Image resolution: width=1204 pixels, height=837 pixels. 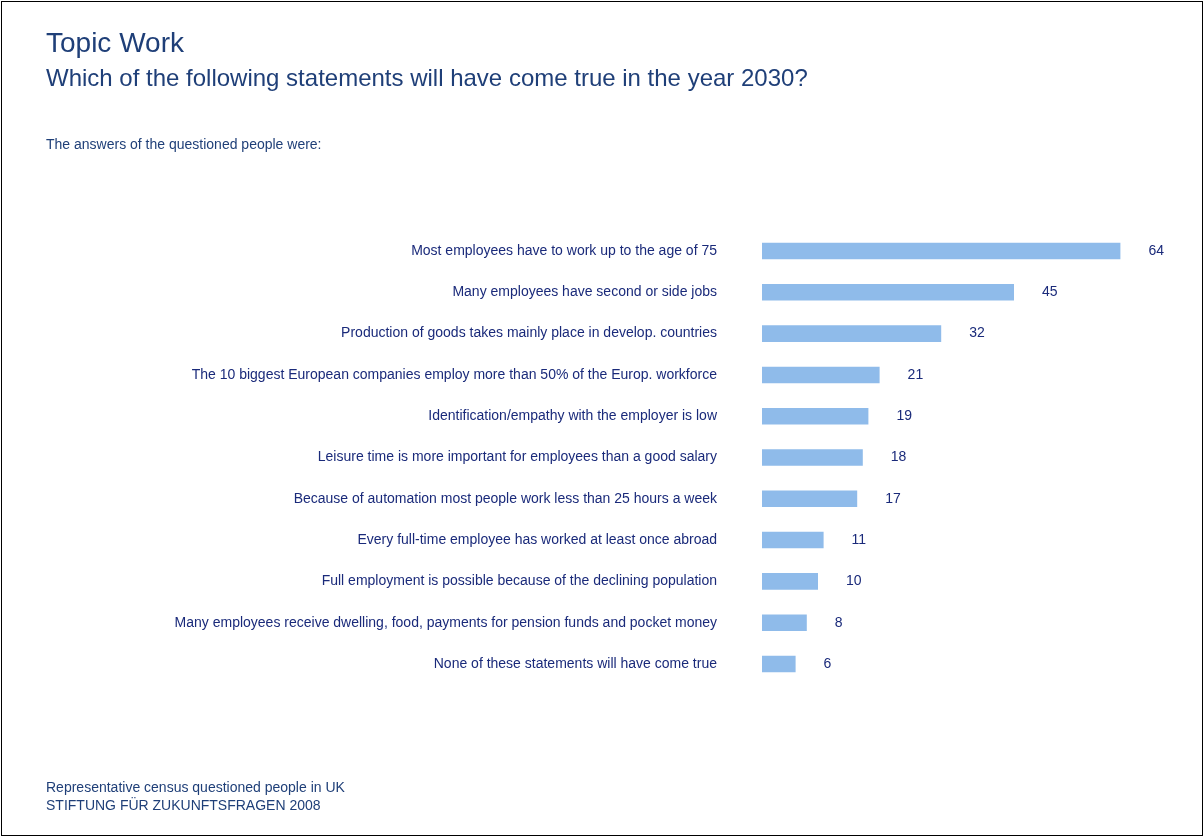 I want to click on y-tick-label: Many employees have second or side jobs, so click(x=584, y=291).